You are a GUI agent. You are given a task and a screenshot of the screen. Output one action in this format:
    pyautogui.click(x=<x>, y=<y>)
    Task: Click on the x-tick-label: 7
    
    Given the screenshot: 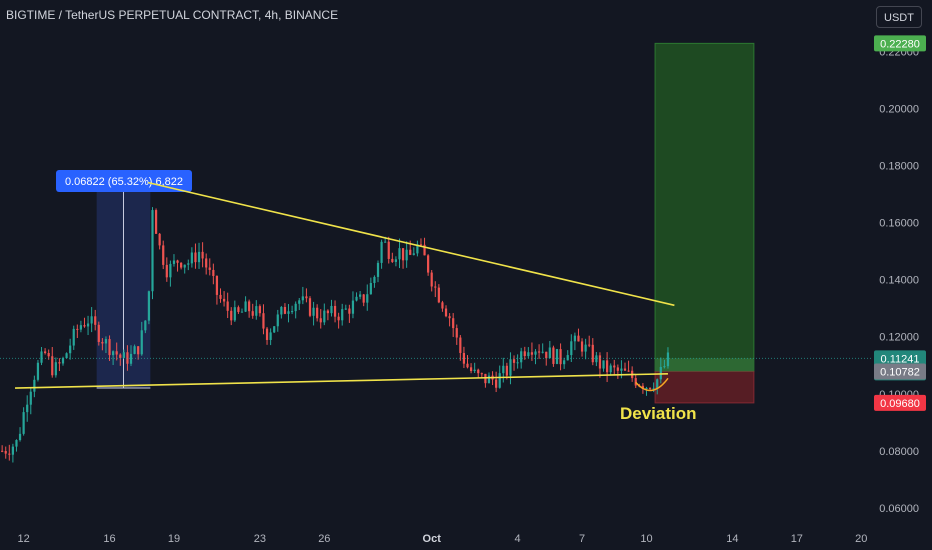 What is the action you would take?
    pyautogui.click(x=582, y=539)
    